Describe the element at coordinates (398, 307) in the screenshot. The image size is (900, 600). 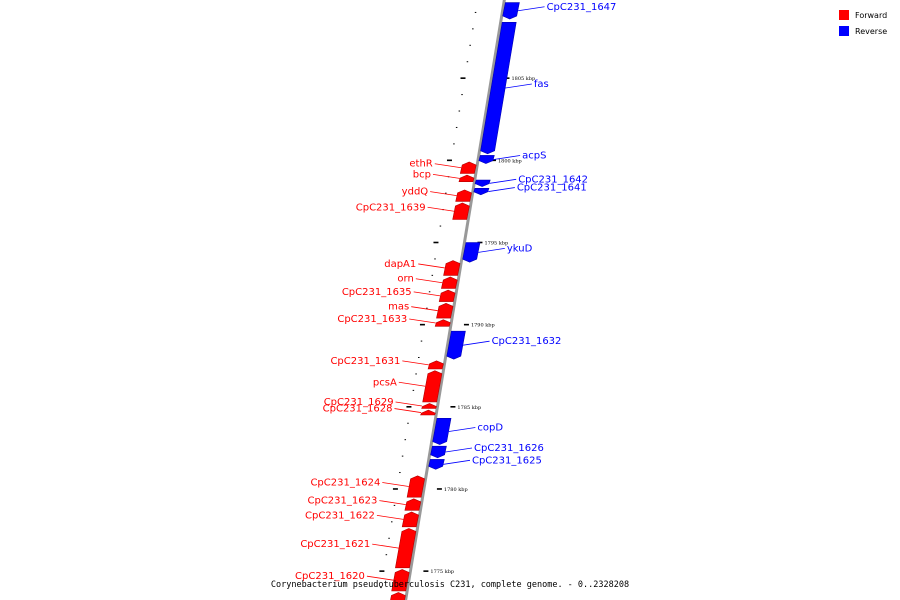
I see `gene-label: mas` at that location.